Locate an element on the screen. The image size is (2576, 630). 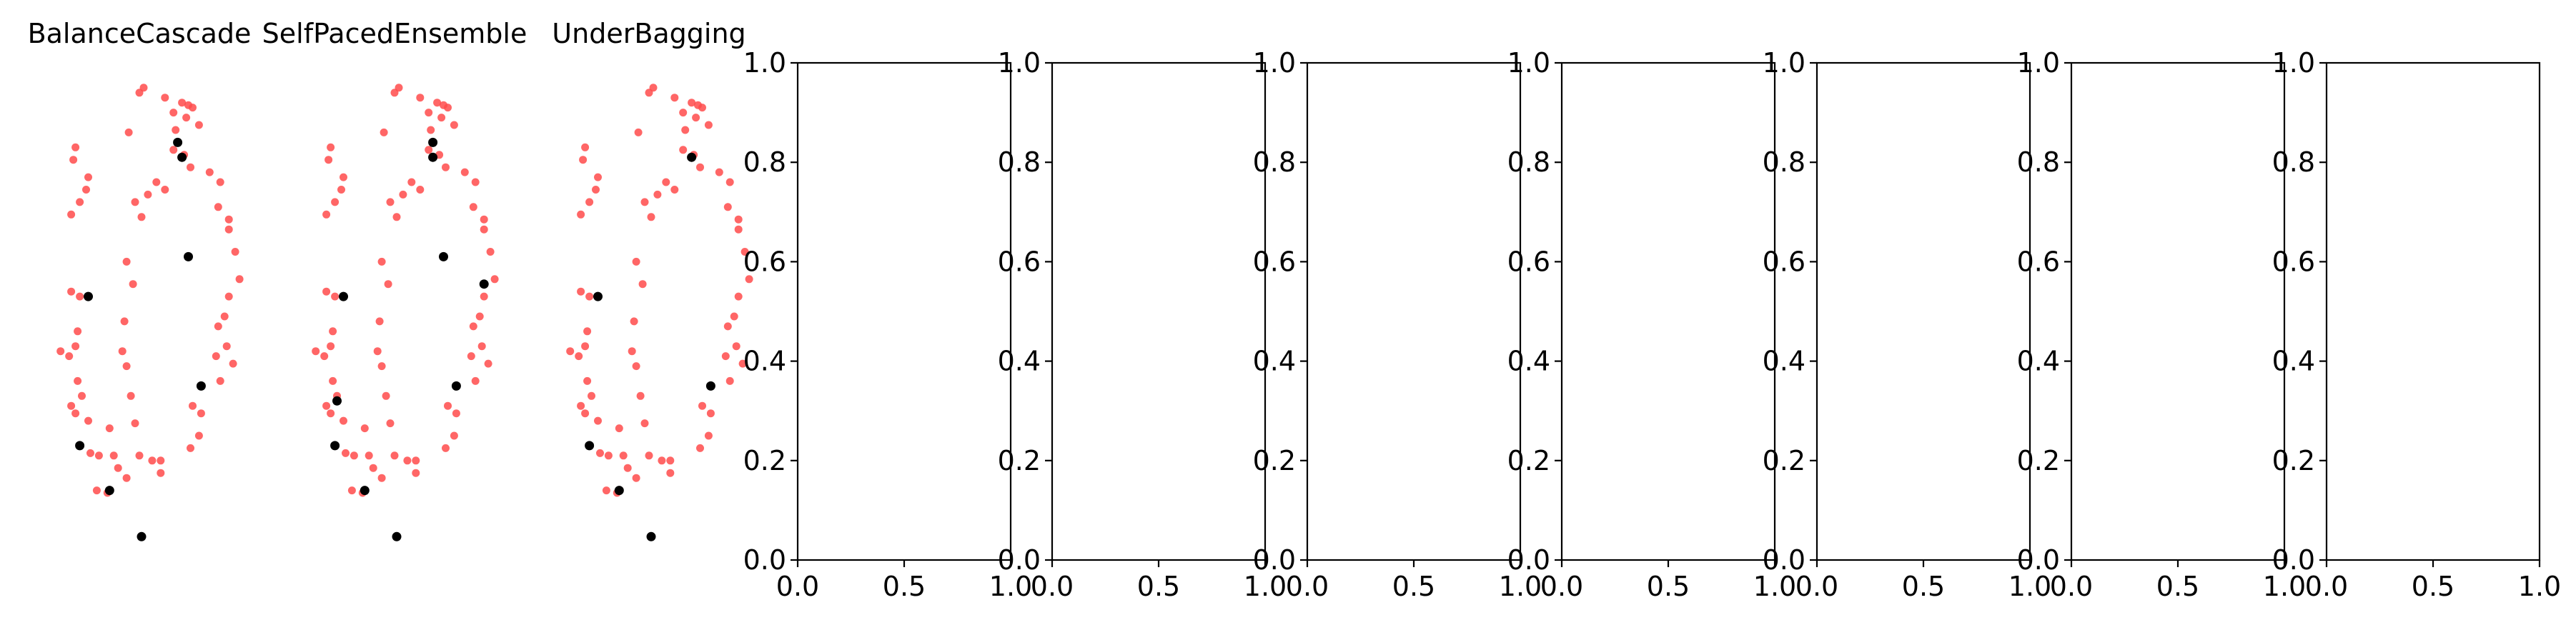
subplot-7: 0.0 0.5 1.0 0.0 0.2 0.4 0.6 0.8 1.0 is located at coordinates (1652, 324).